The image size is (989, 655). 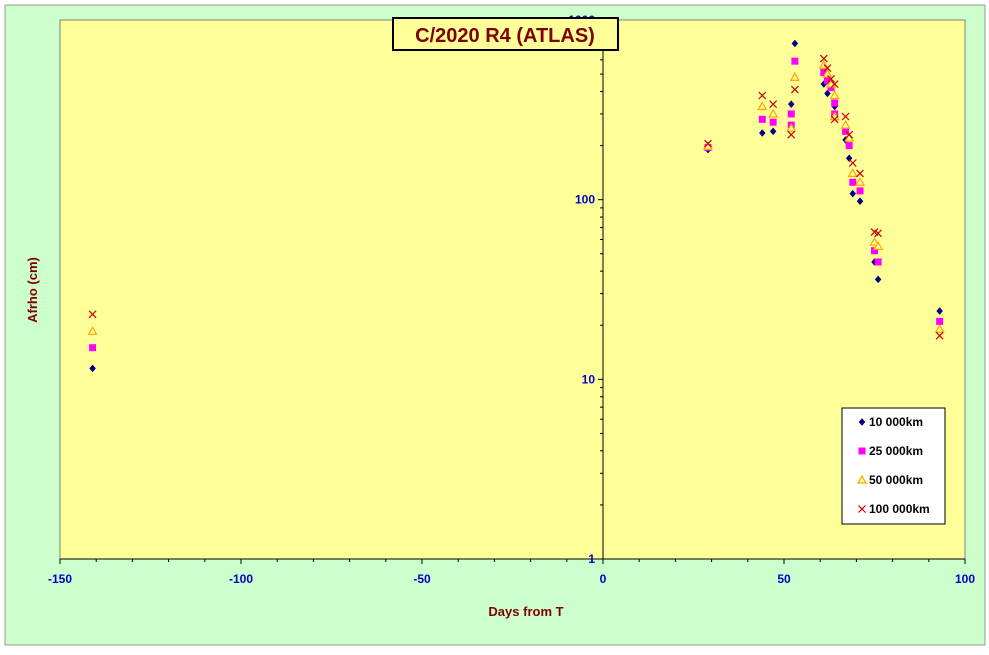 What do you see at coordinates (784, 579) in the screenshot?
I see `x-tick-label: 50` at bounding box center [784, 579].